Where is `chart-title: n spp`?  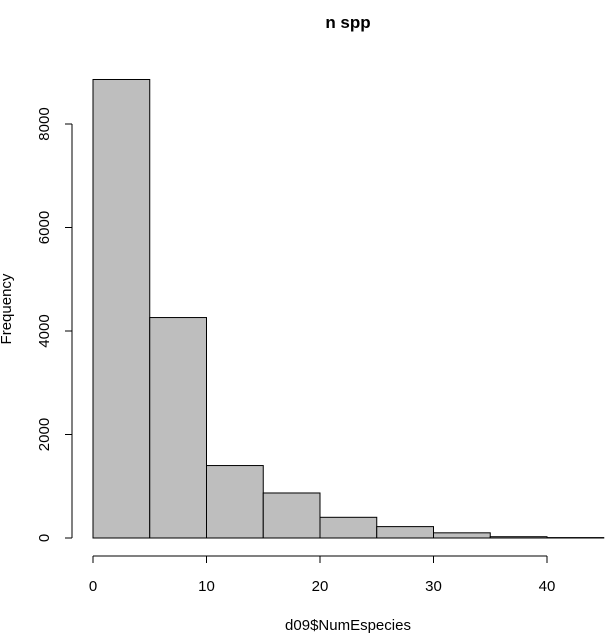
chart-title: n spp is located at coordinates (347, 22).